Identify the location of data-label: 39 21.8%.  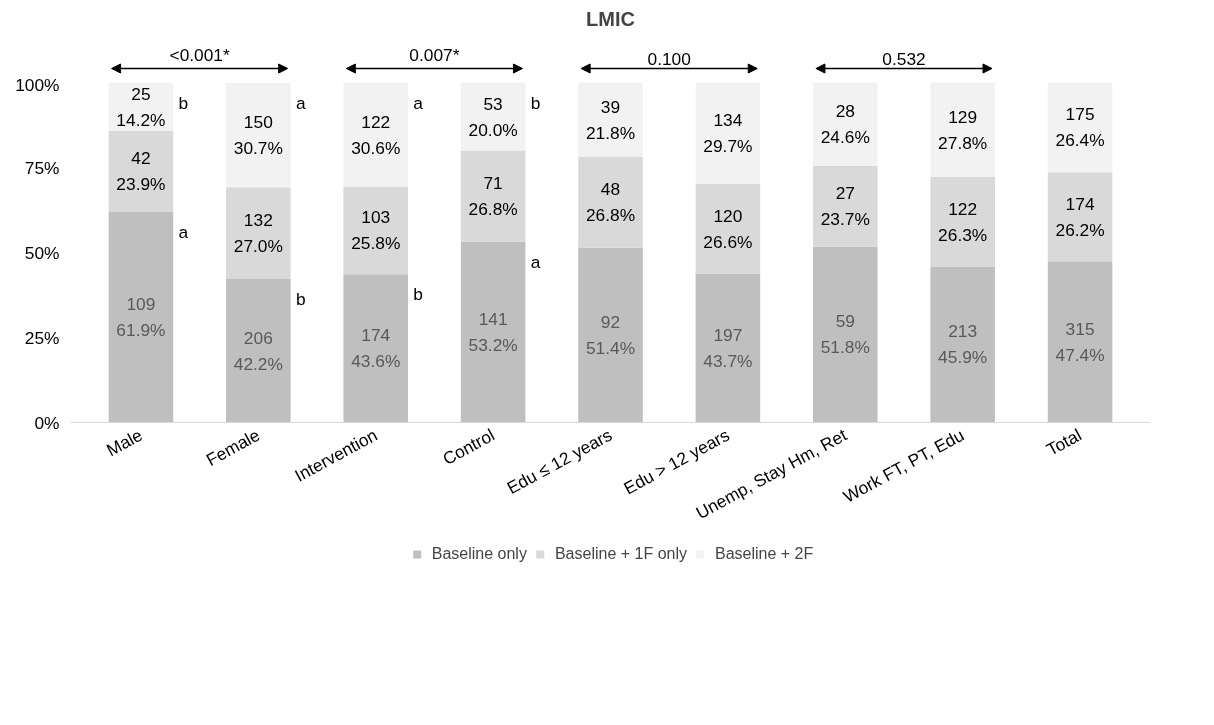
(610, 119).